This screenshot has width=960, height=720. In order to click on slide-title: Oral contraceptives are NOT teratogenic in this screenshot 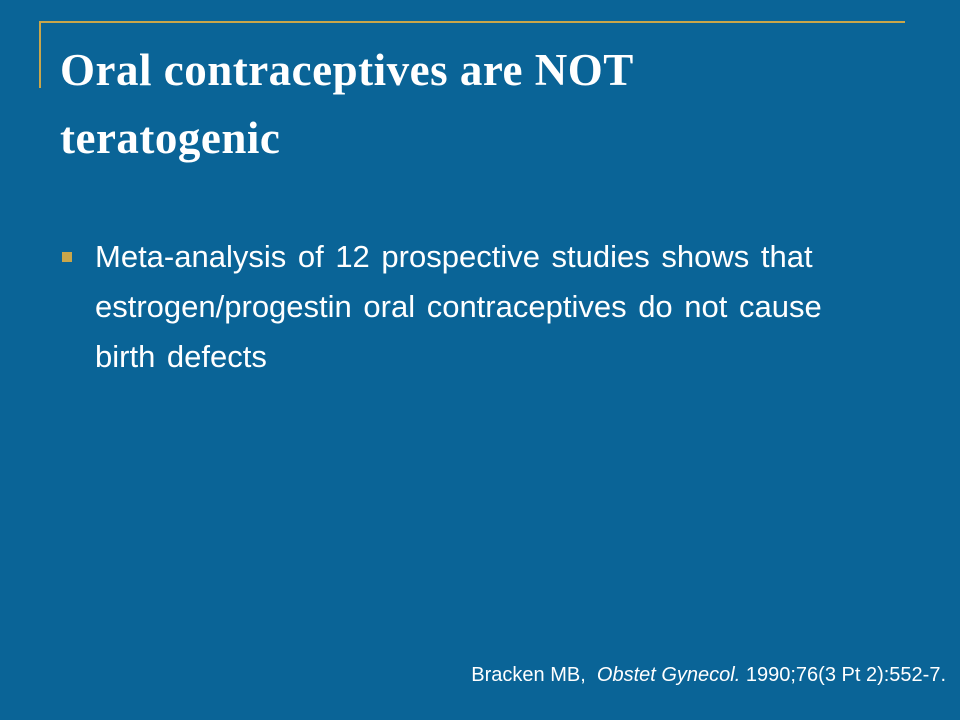, I will do `click(346, 104)`.